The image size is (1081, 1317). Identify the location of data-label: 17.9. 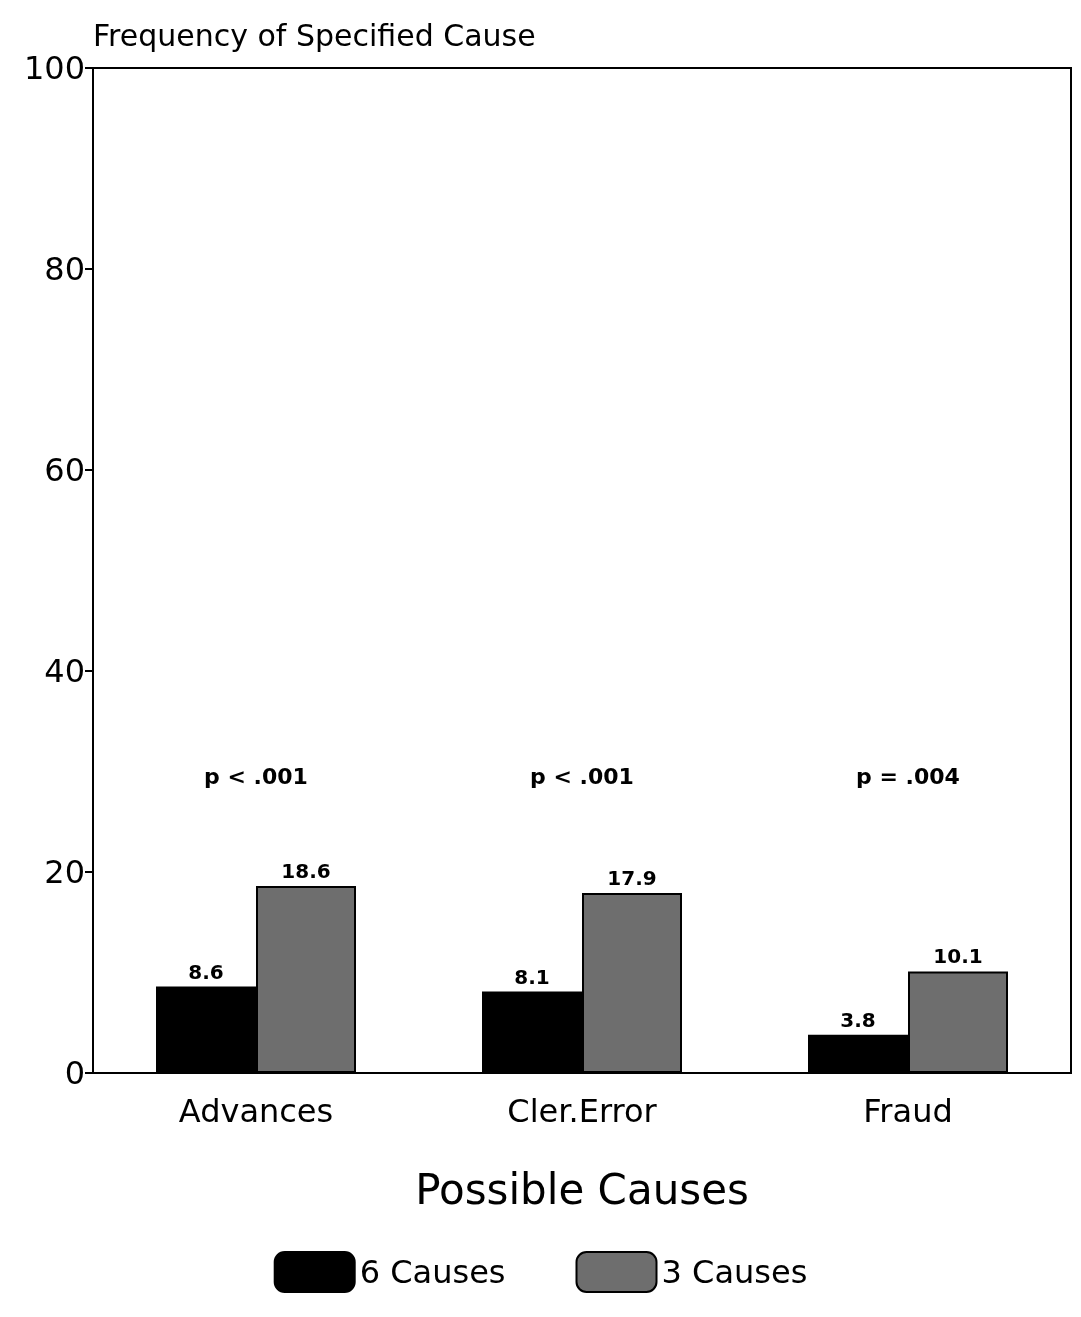
(632, 878).